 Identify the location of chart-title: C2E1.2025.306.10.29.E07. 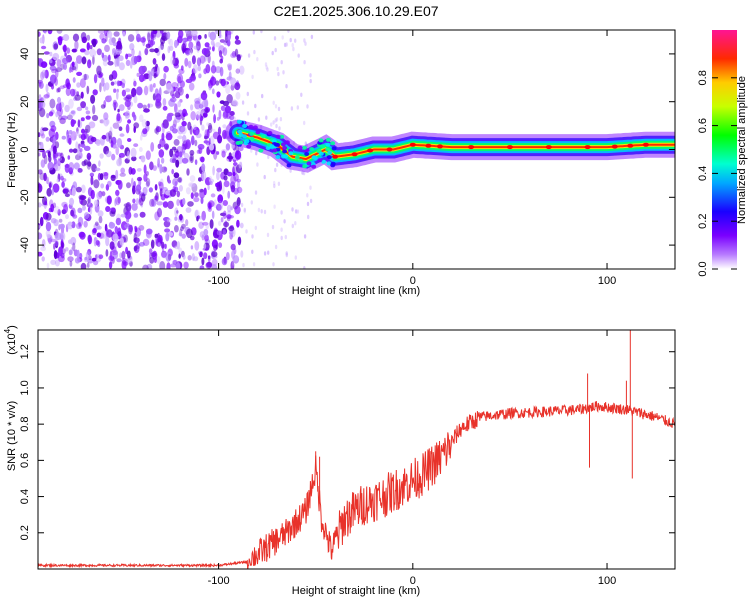
(355, 11).